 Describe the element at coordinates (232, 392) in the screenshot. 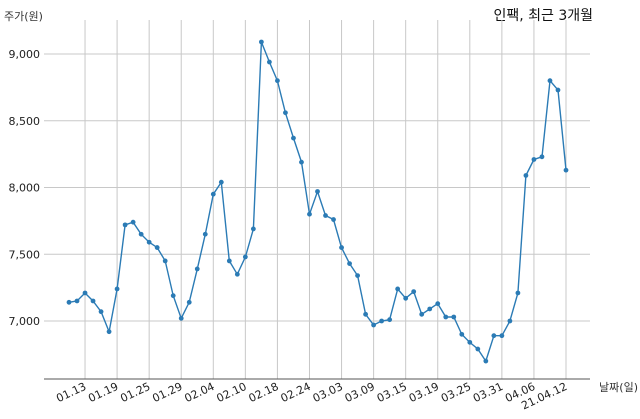

I see `x-tick-label: 02.10` at that location.